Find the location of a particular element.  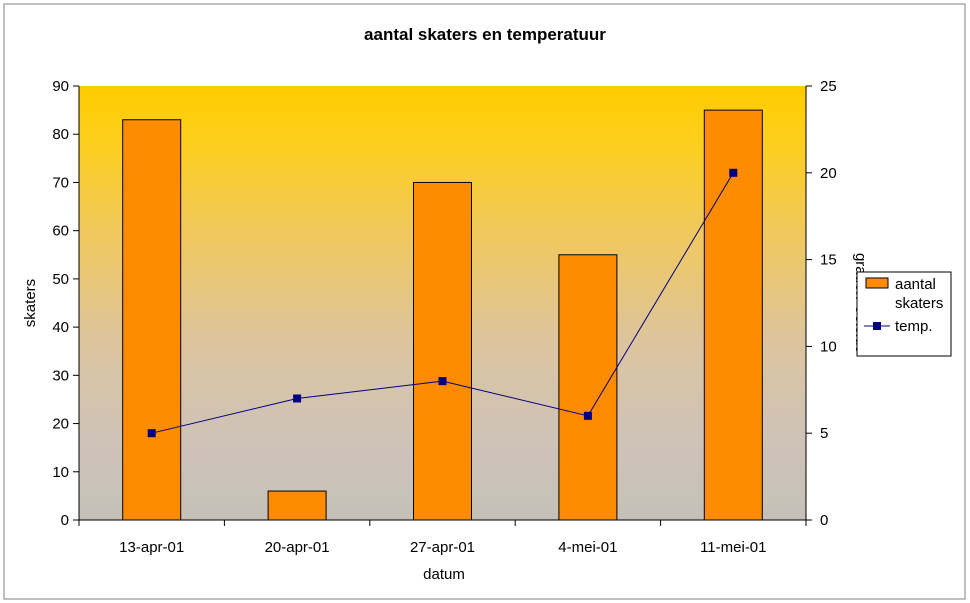

y-tick-label: 40 is located at coordinates (60, 327).